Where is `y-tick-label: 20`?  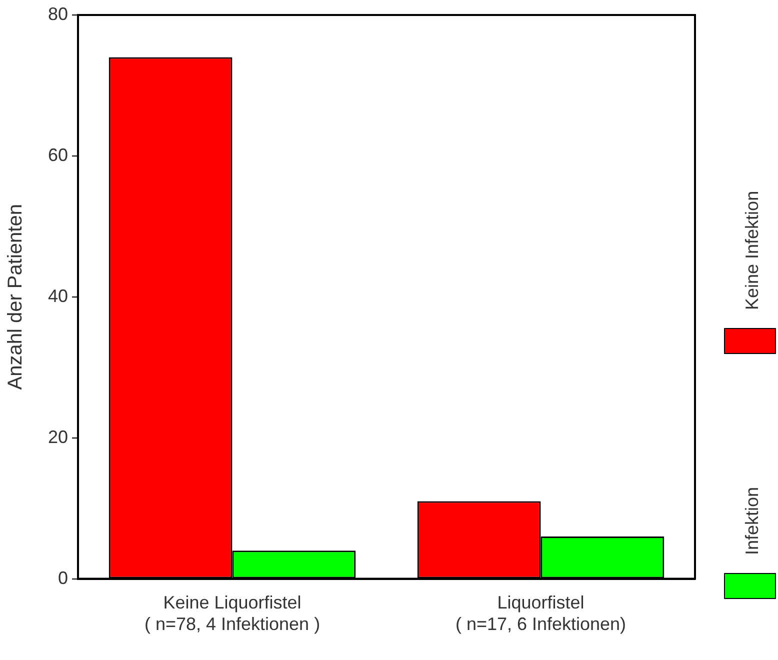 y-tick-label: 20 is located at coordinates (58, 436).